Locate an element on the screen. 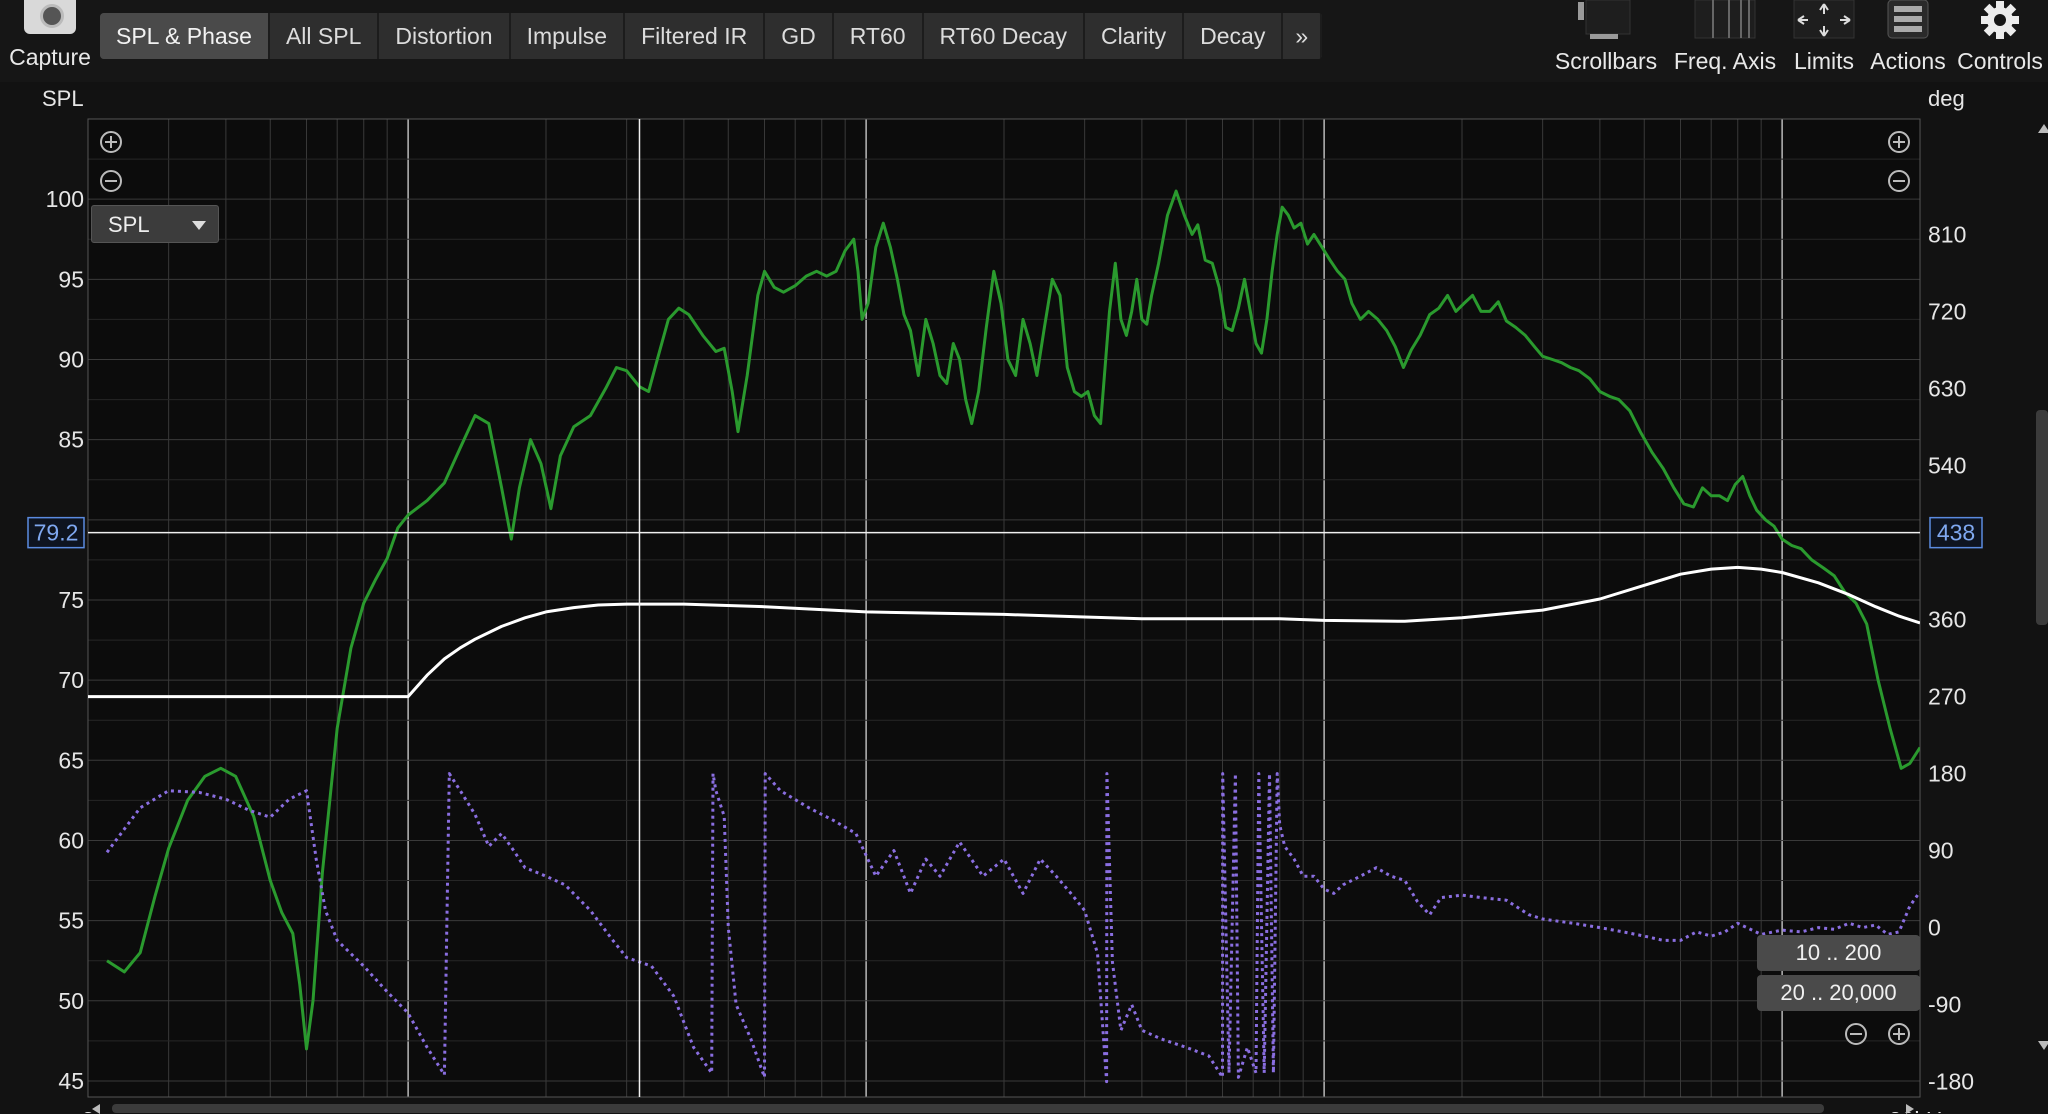 The height and width of the screenshot is (1114, 2048). cursor-right-label-box is located at coordinates (1956, 532).